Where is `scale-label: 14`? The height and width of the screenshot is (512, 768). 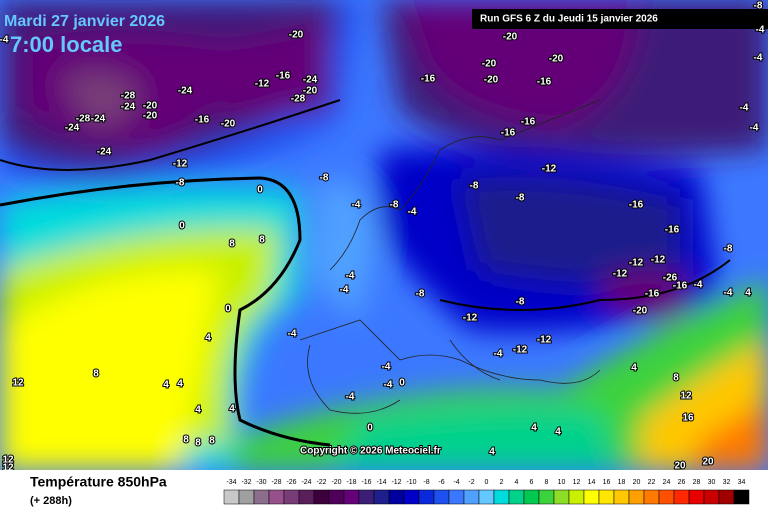
scale-label: 14 is located at coordinates (592, 482).